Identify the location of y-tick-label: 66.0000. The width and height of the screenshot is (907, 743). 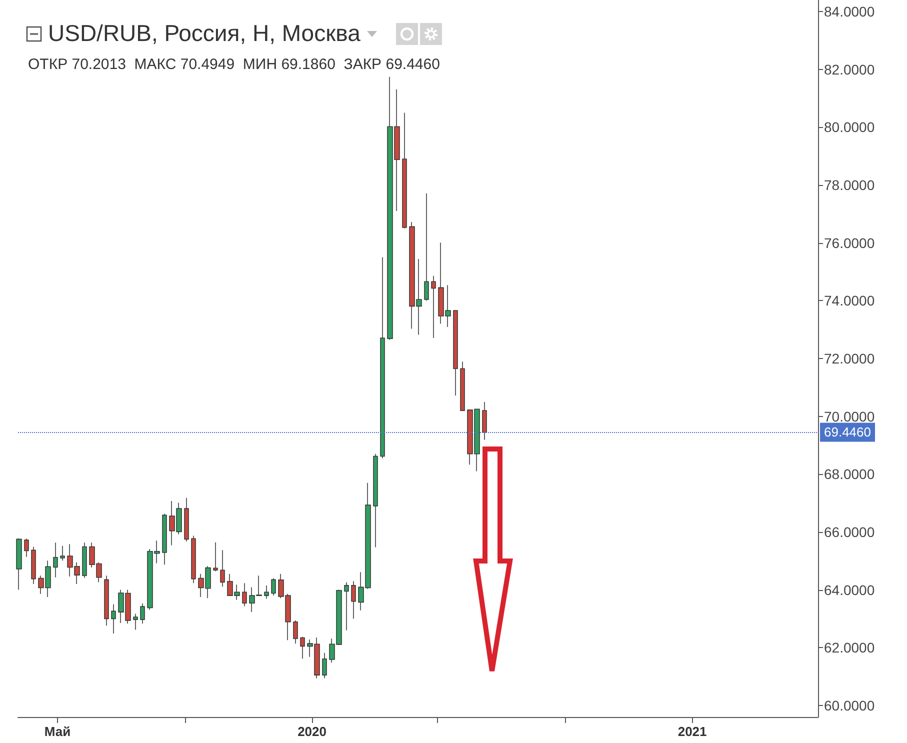
(849, 532).